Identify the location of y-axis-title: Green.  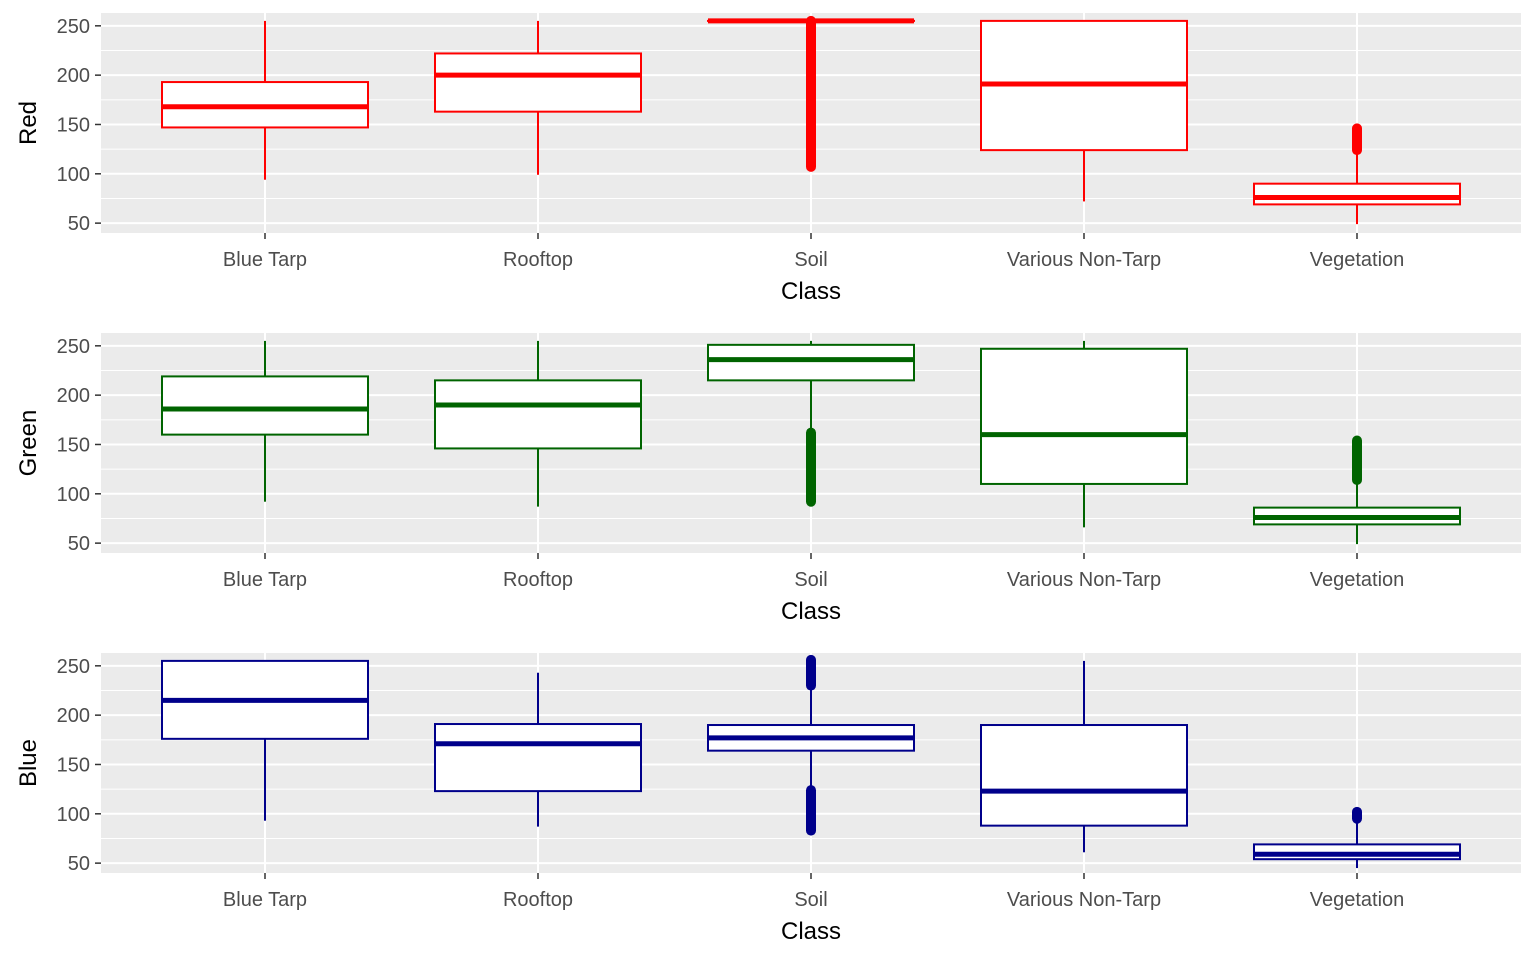
(28, 443).